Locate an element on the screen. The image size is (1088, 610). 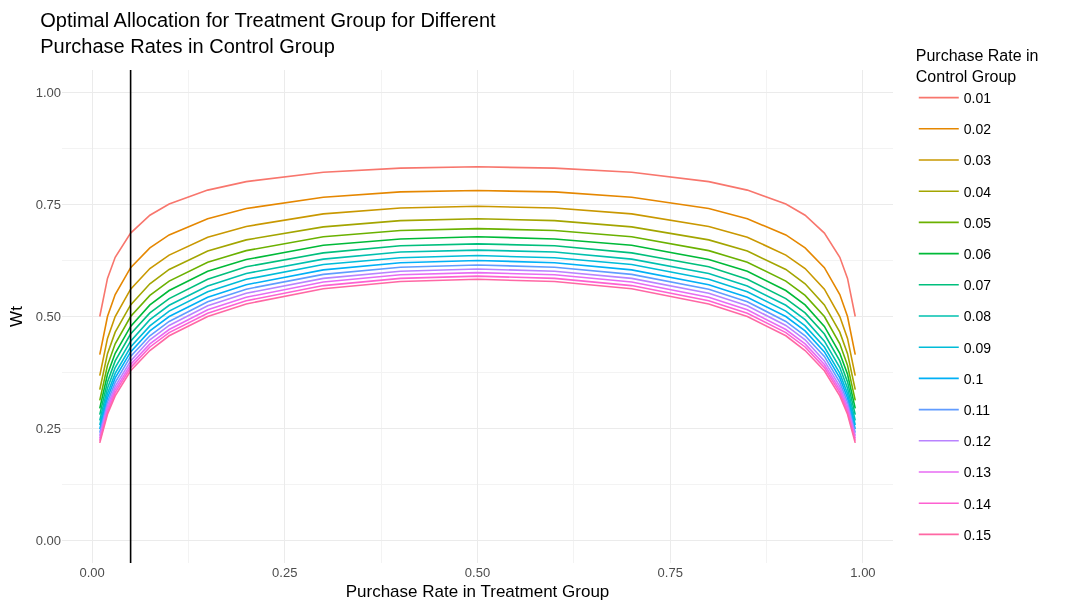
legend-label: 0.14 is located at coordinates (977, 503).